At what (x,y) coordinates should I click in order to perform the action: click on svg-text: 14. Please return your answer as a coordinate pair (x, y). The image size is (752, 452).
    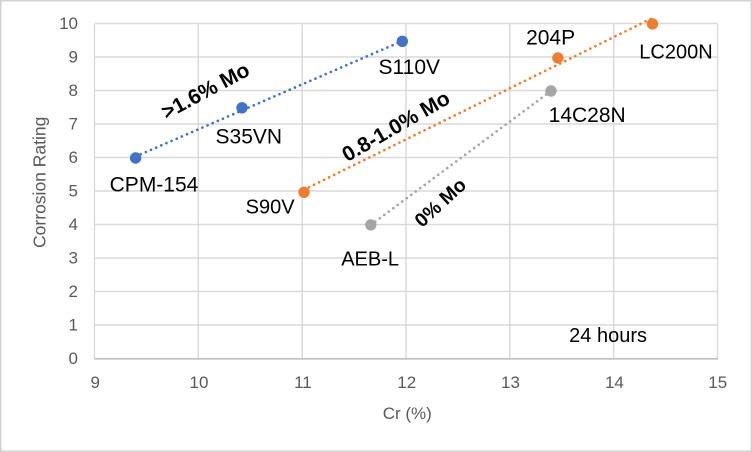
    Looking at the image, I should click on (614, 382).